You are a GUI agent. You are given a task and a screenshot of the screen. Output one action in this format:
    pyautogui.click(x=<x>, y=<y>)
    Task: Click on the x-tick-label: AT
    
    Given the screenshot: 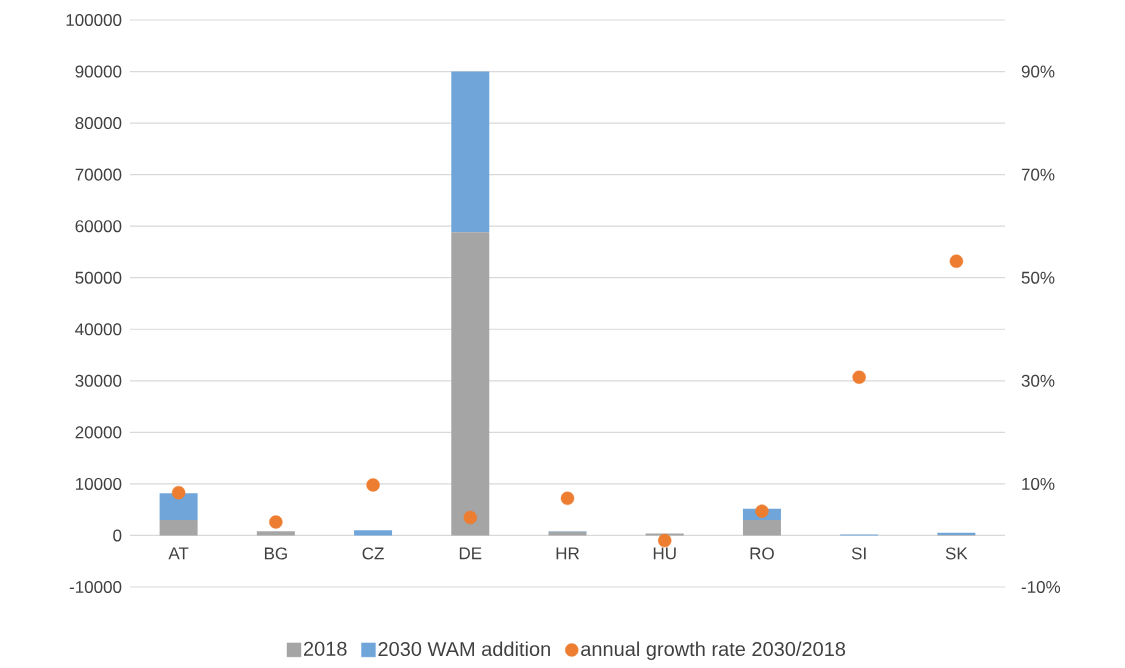 What is the action you would take?
    pyautogui.click(x=178, y=553)
    